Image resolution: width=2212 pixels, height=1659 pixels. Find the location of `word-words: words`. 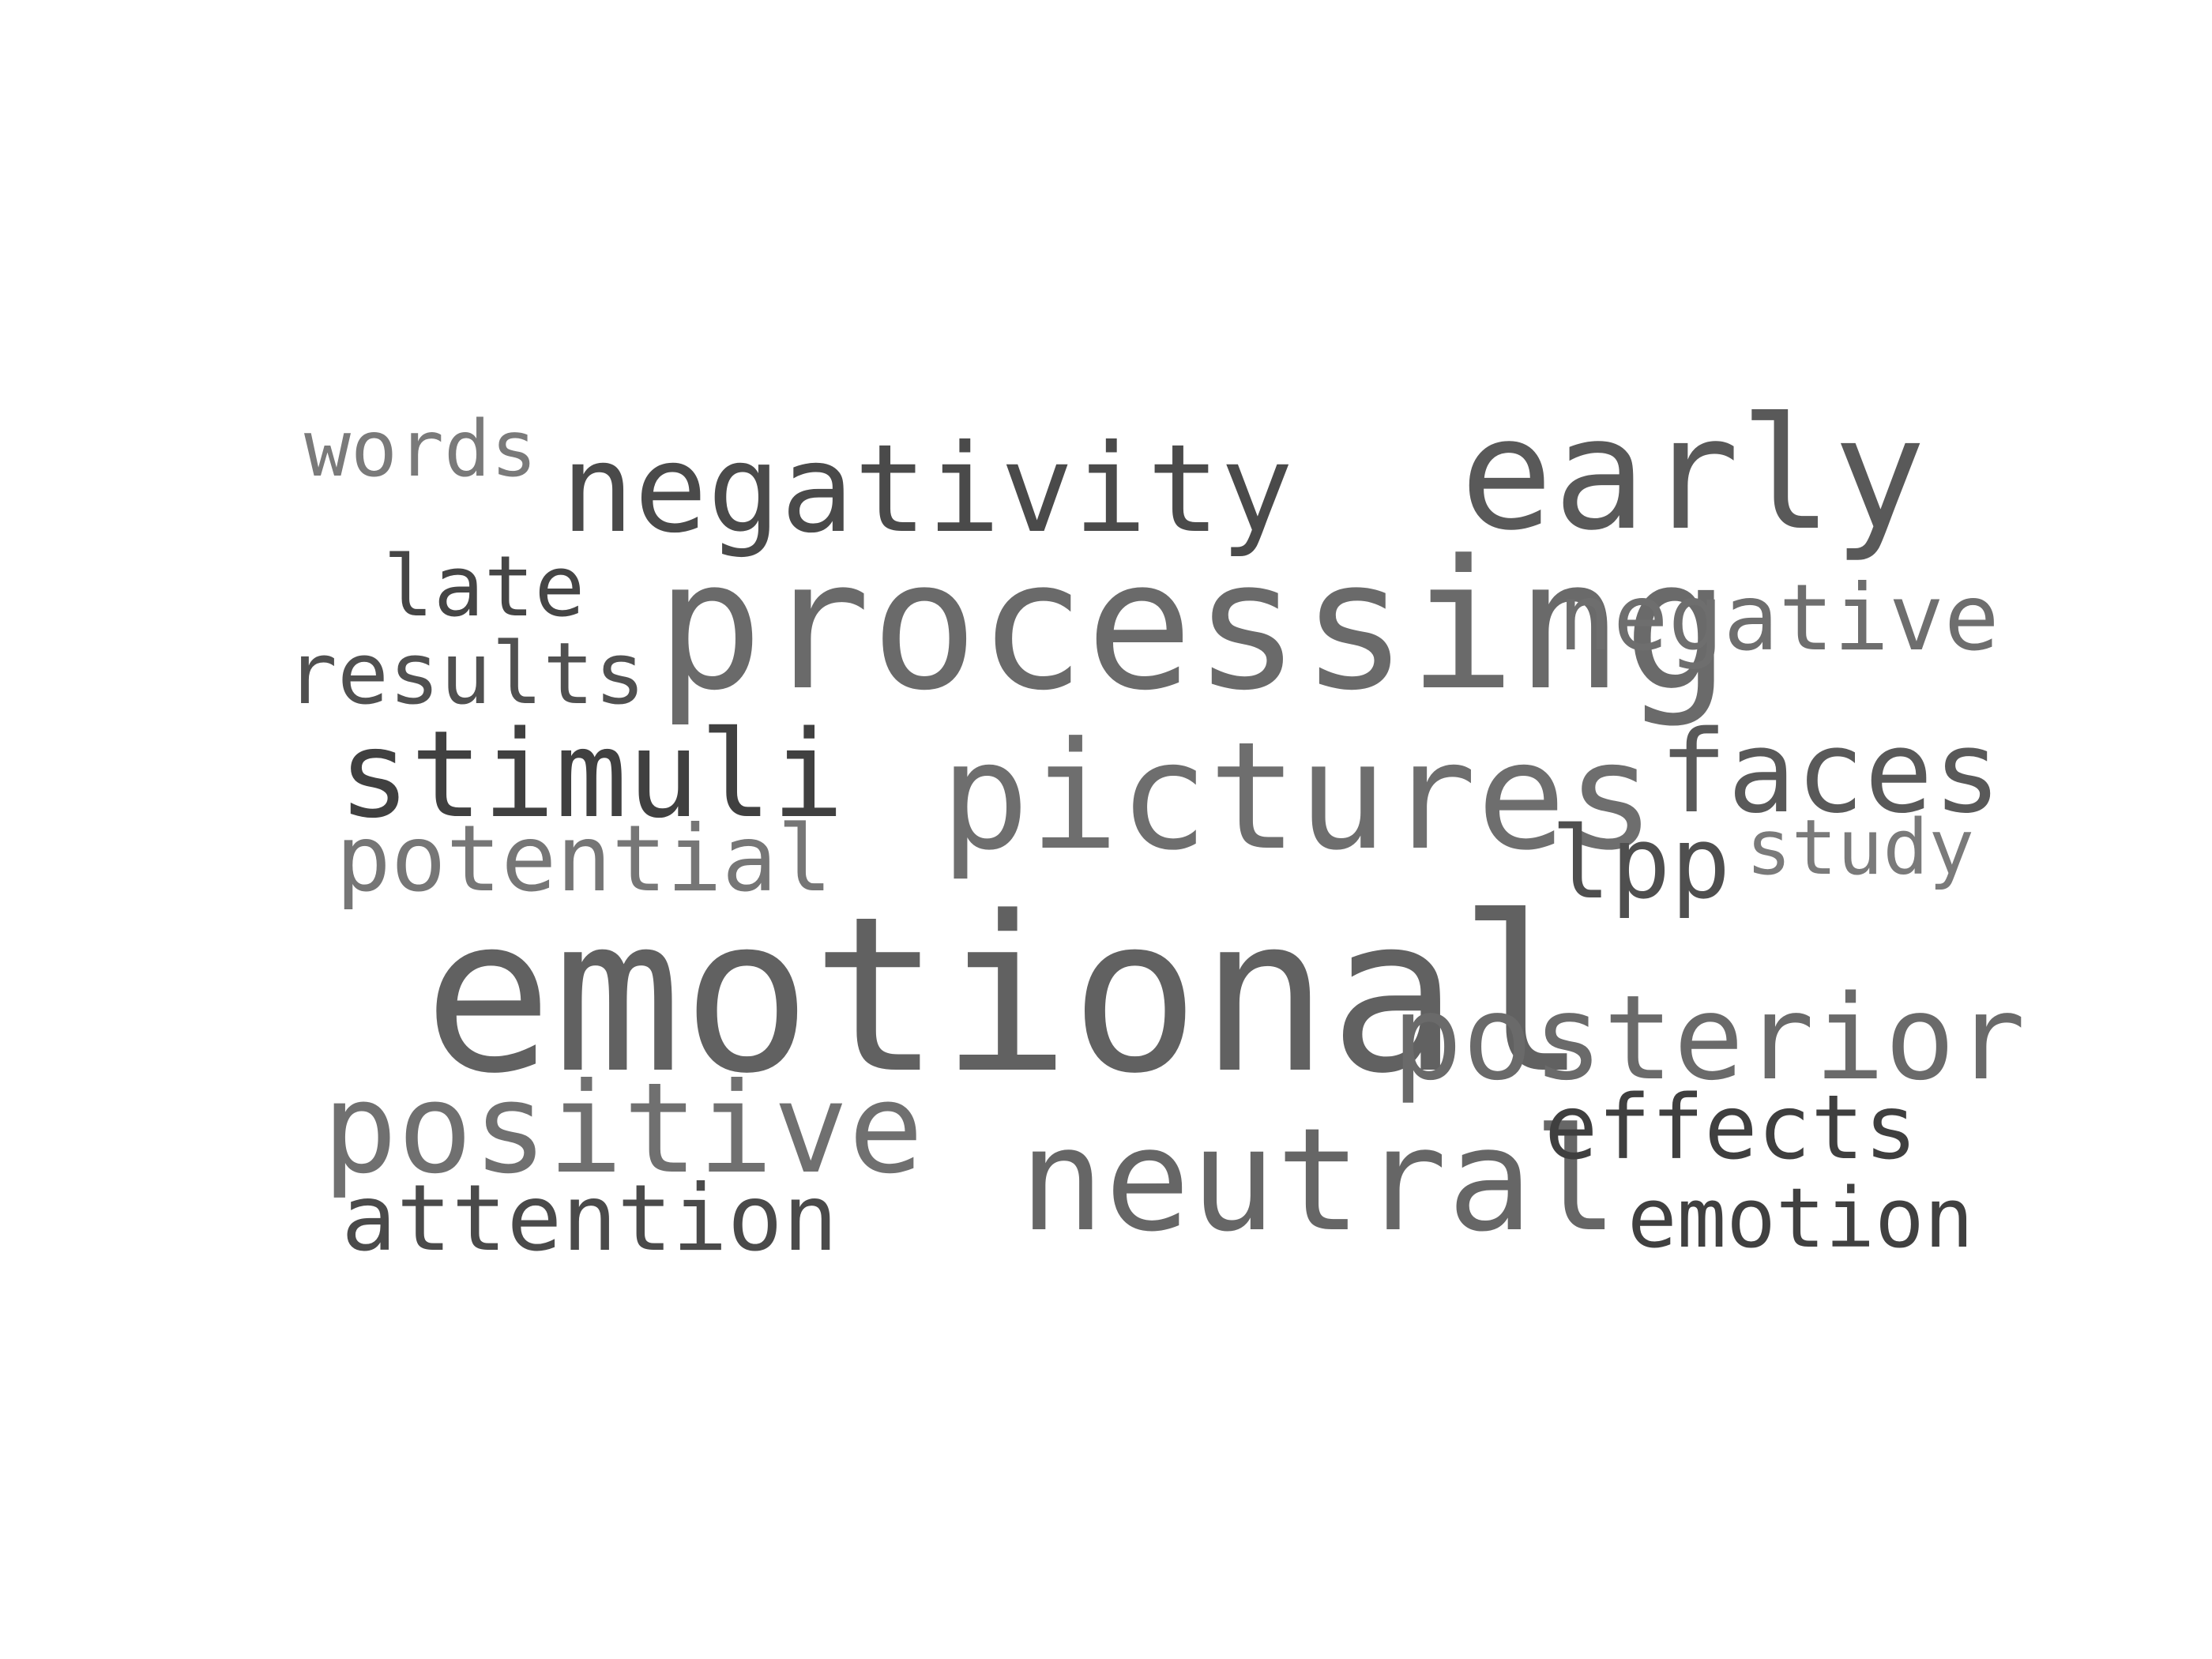

word-words: words is located at coordinates (421, 450).